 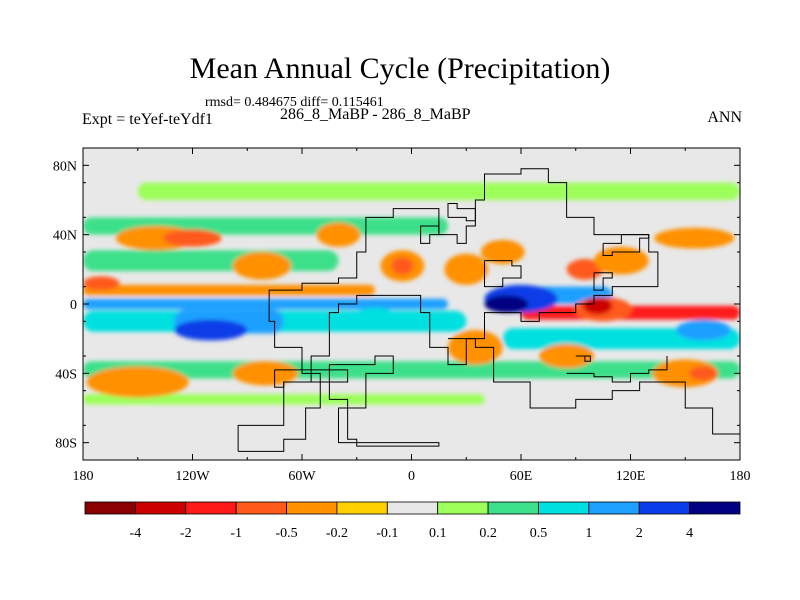 What do you see at coordinates (387, 533) in the screenshot?
I see `colorbar-label: -0.1` at bounding box center [387, 533].